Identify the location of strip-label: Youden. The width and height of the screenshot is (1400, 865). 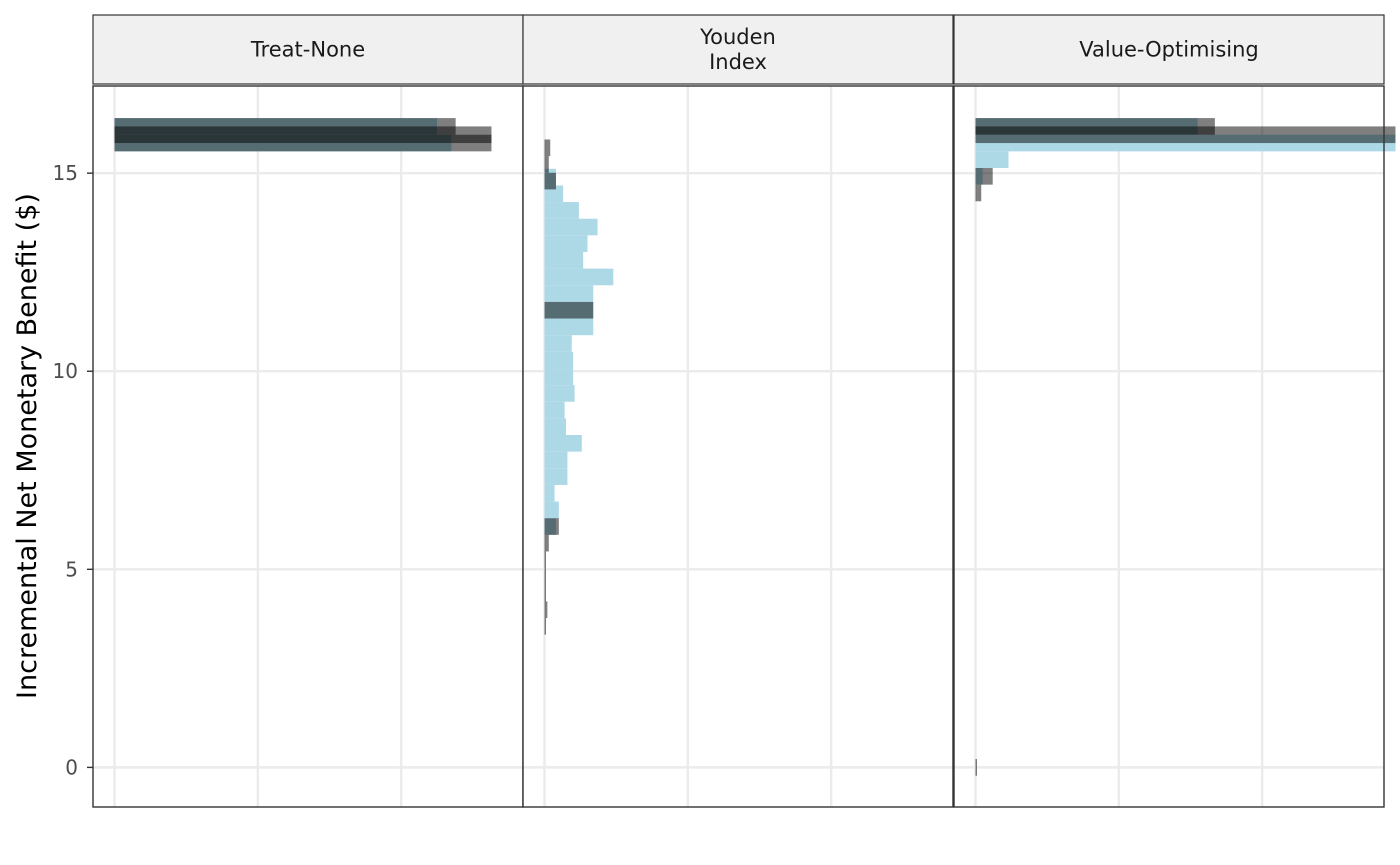
(737, 37).